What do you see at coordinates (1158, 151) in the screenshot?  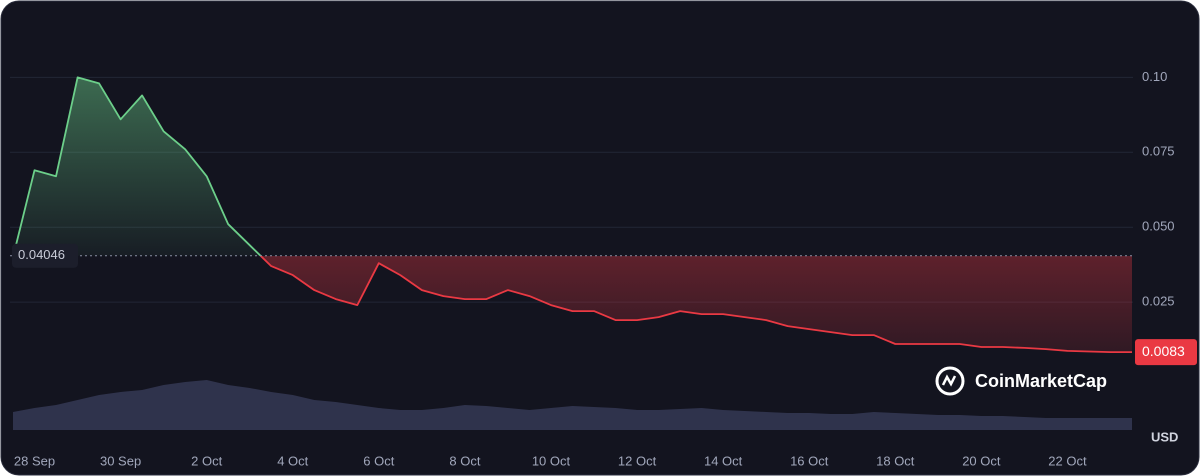 I see `y-tick-label: 0.075` at bounding box center [1158, 151].